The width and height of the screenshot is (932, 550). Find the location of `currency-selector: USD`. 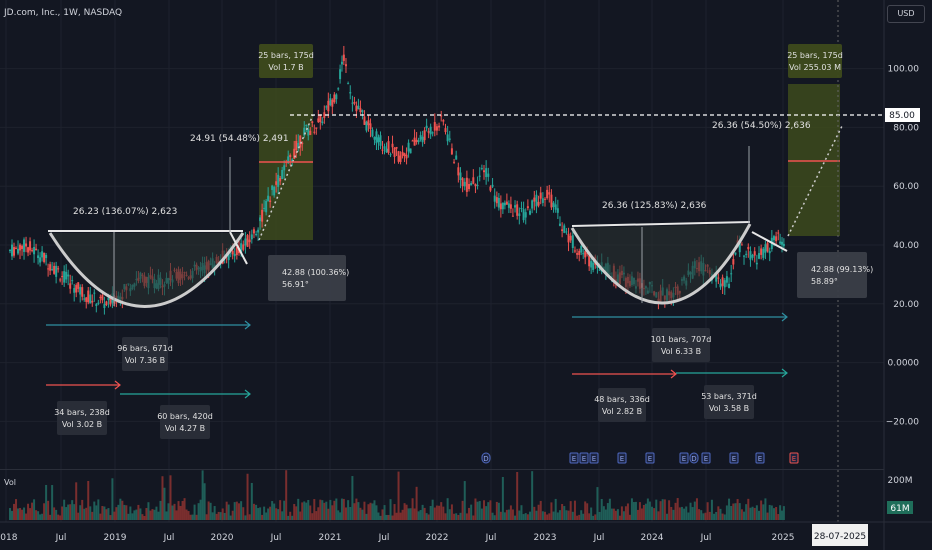

currency-selector: USD is located at coordinates (906, 14).